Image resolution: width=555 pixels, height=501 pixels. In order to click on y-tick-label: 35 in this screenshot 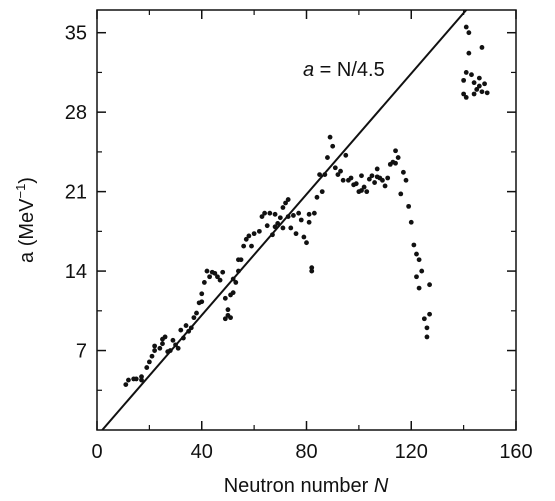, I will do `click(76, 34)`.